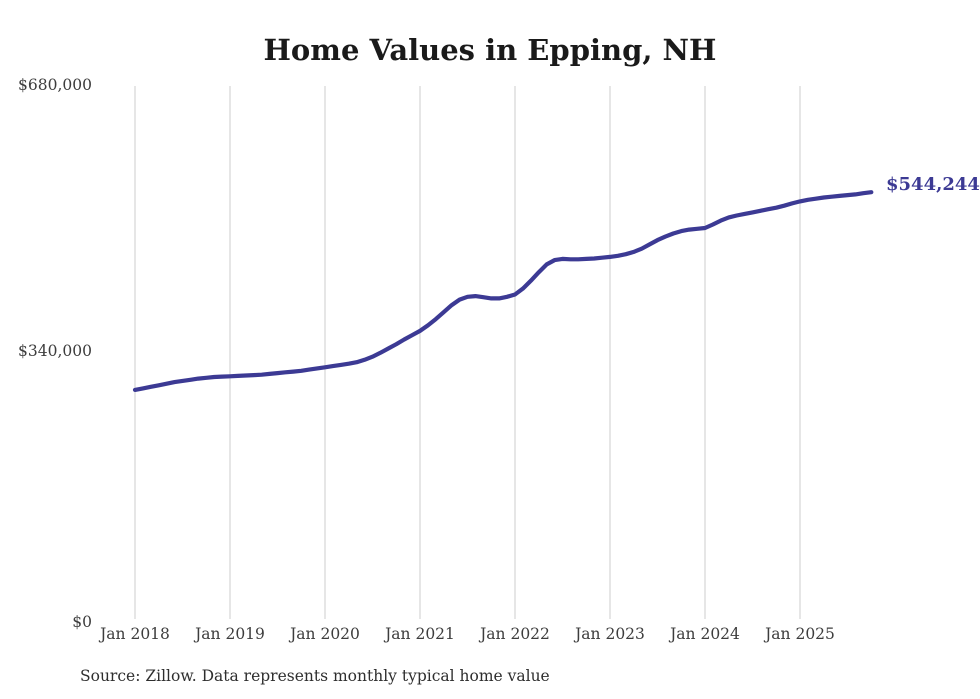 The image size is (980, 699). I want to click on latest-value-label: $544,244, so click(933, 184).